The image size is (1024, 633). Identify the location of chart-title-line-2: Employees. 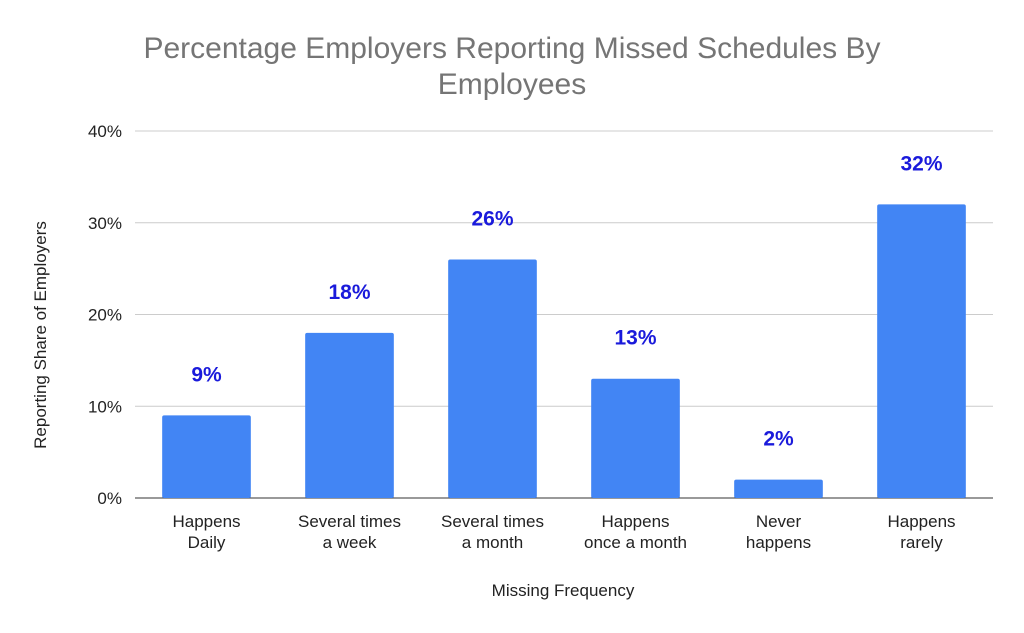
(512, 84).